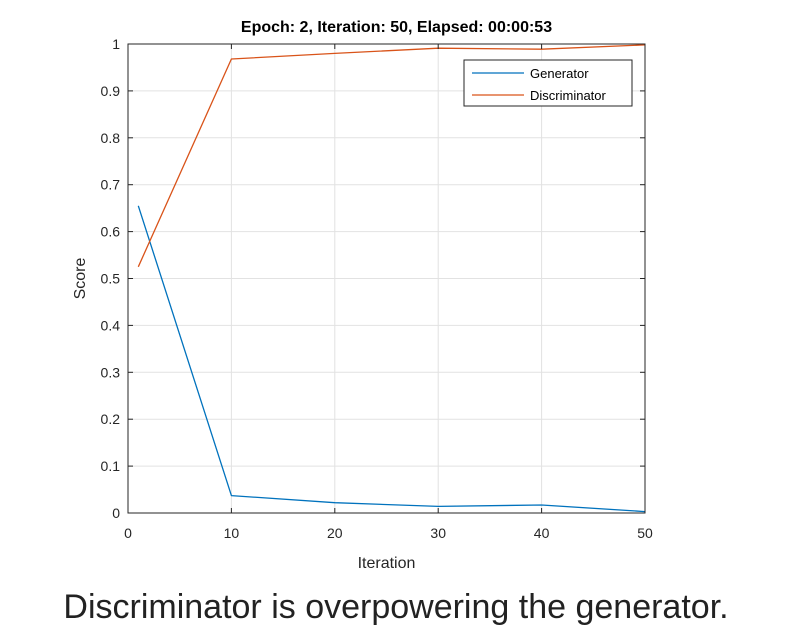 This screenshot has width=792, height=638. What do you see at coordinates (80, 279) in the screenshot?
I see `y-axis-label: Score` at bounding box center [80, 279].